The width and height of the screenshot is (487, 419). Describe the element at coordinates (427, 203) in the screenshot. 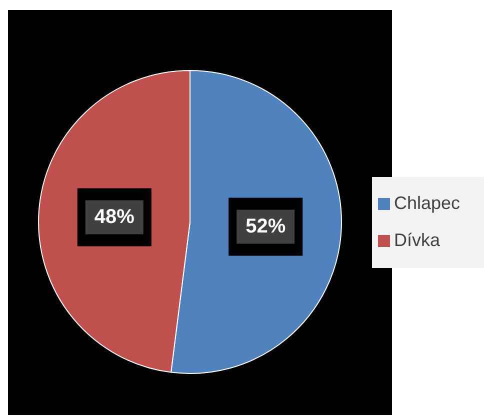

I see `legend-label: Chlapec` at that location.